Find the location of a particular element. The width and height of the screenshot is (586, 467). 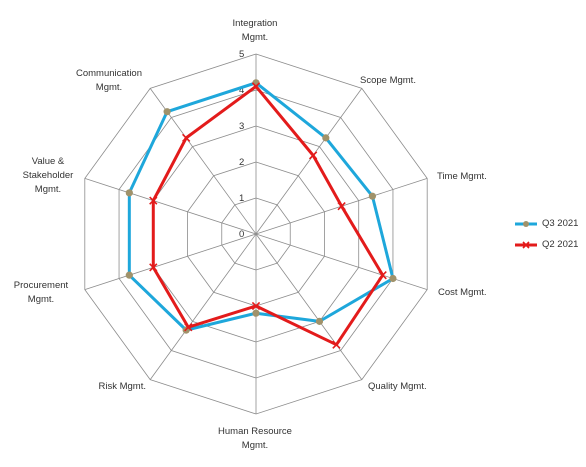

category-label-risk: Risk Mgmt. is located at coordinates (122, 386).